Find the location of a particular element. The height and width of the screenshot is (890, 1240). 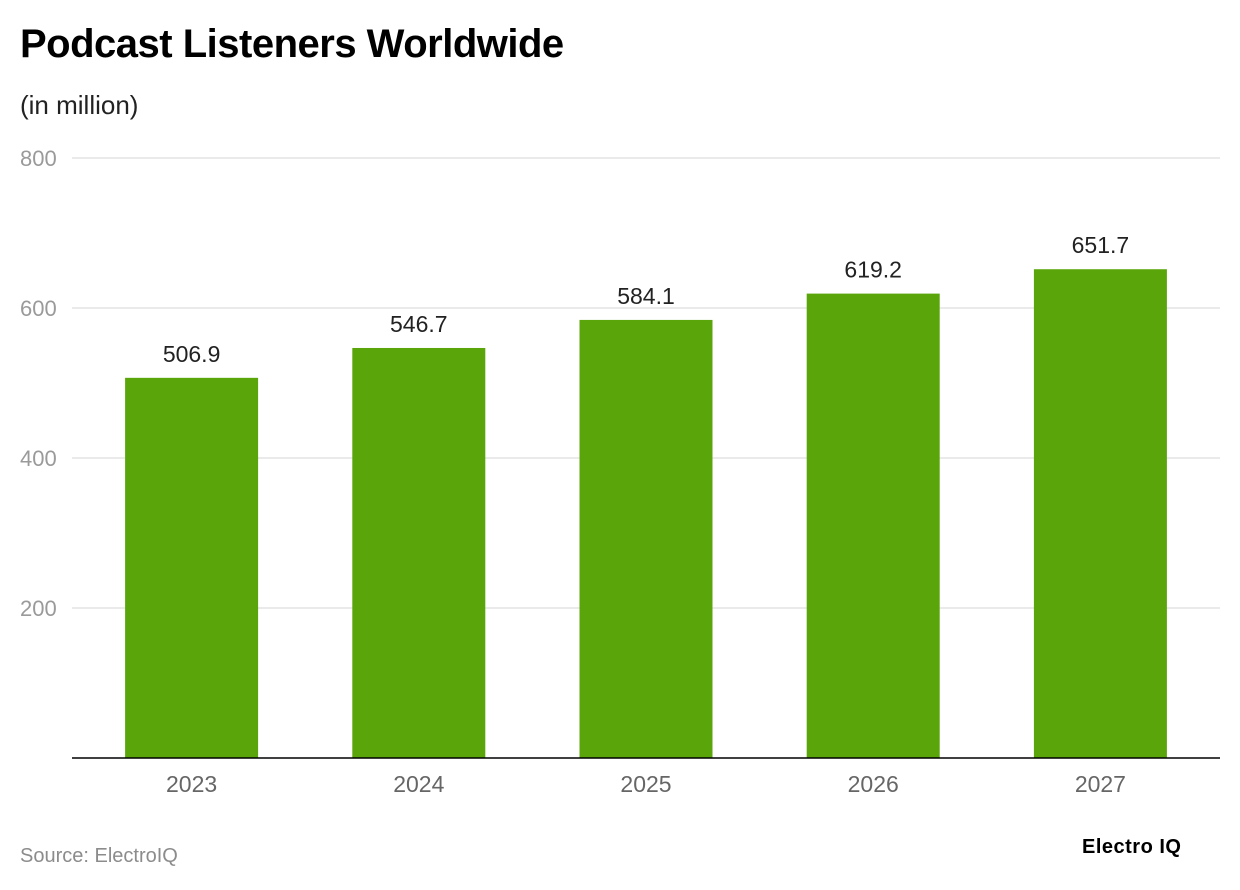

x-tick-label: 2024 is located at coordinates (418, 784).